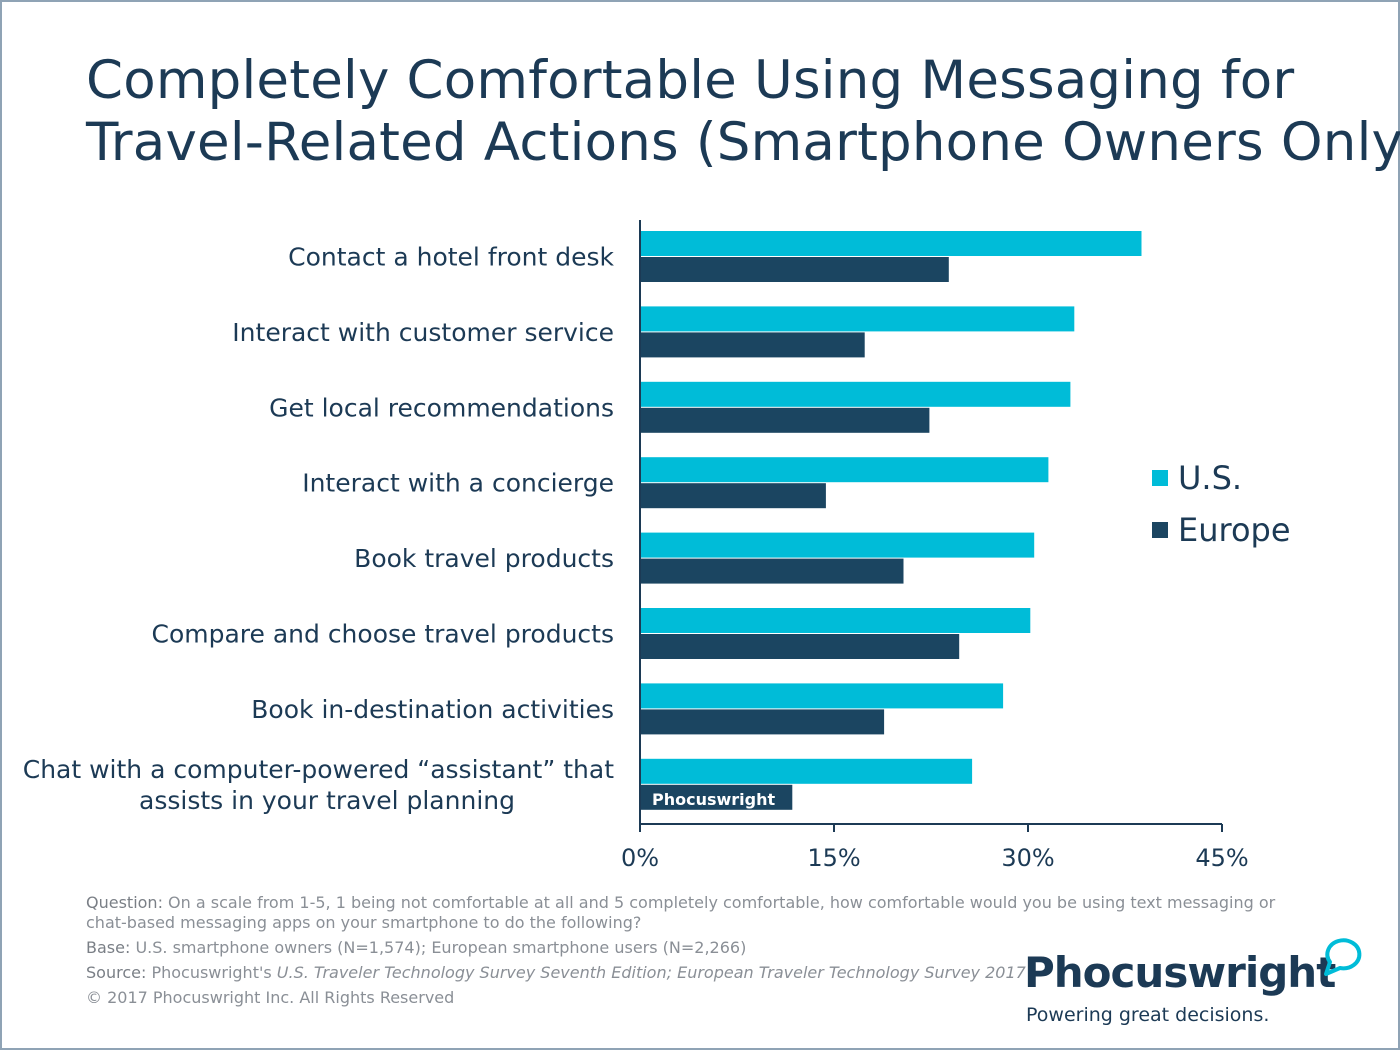 The image size is (1400, 1050). Describe the element at coordinates (1343, 957) in the screenshot. I see `speech-bubble-icon` at that location.